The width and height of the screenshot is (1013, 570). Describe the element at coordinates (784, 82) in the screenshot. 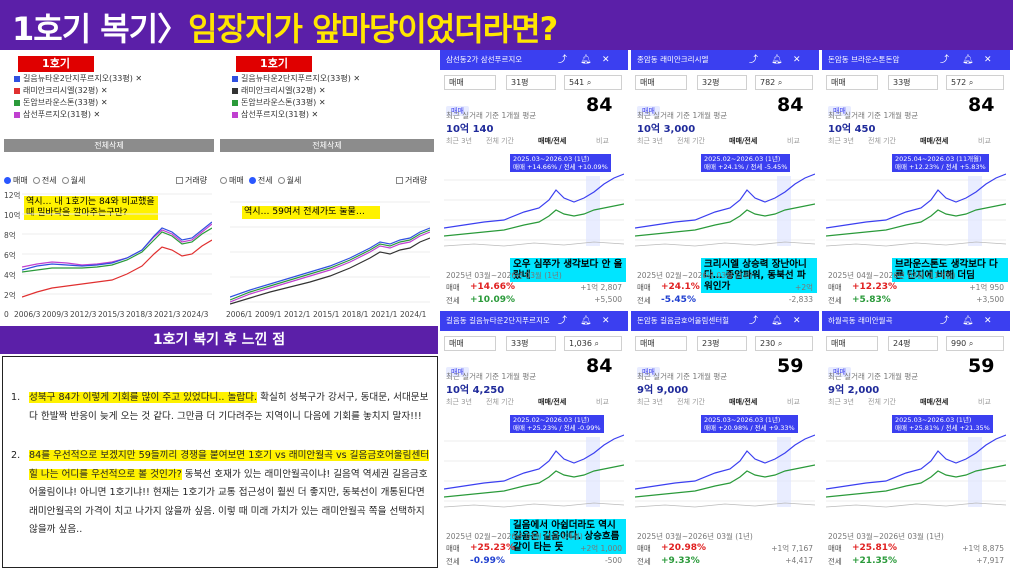

I see `count-box: 782 ⌕` at that location.